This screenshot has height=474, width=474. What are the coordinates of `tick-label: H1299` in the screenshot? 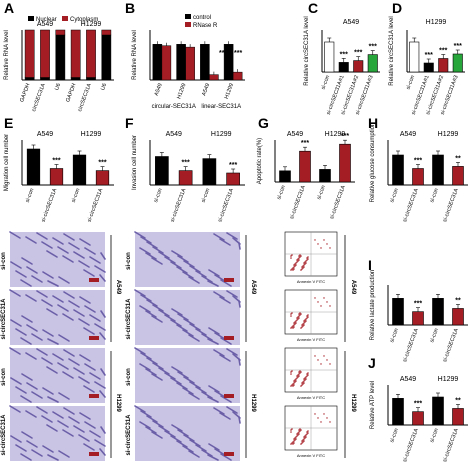 It's located at (229, 91).